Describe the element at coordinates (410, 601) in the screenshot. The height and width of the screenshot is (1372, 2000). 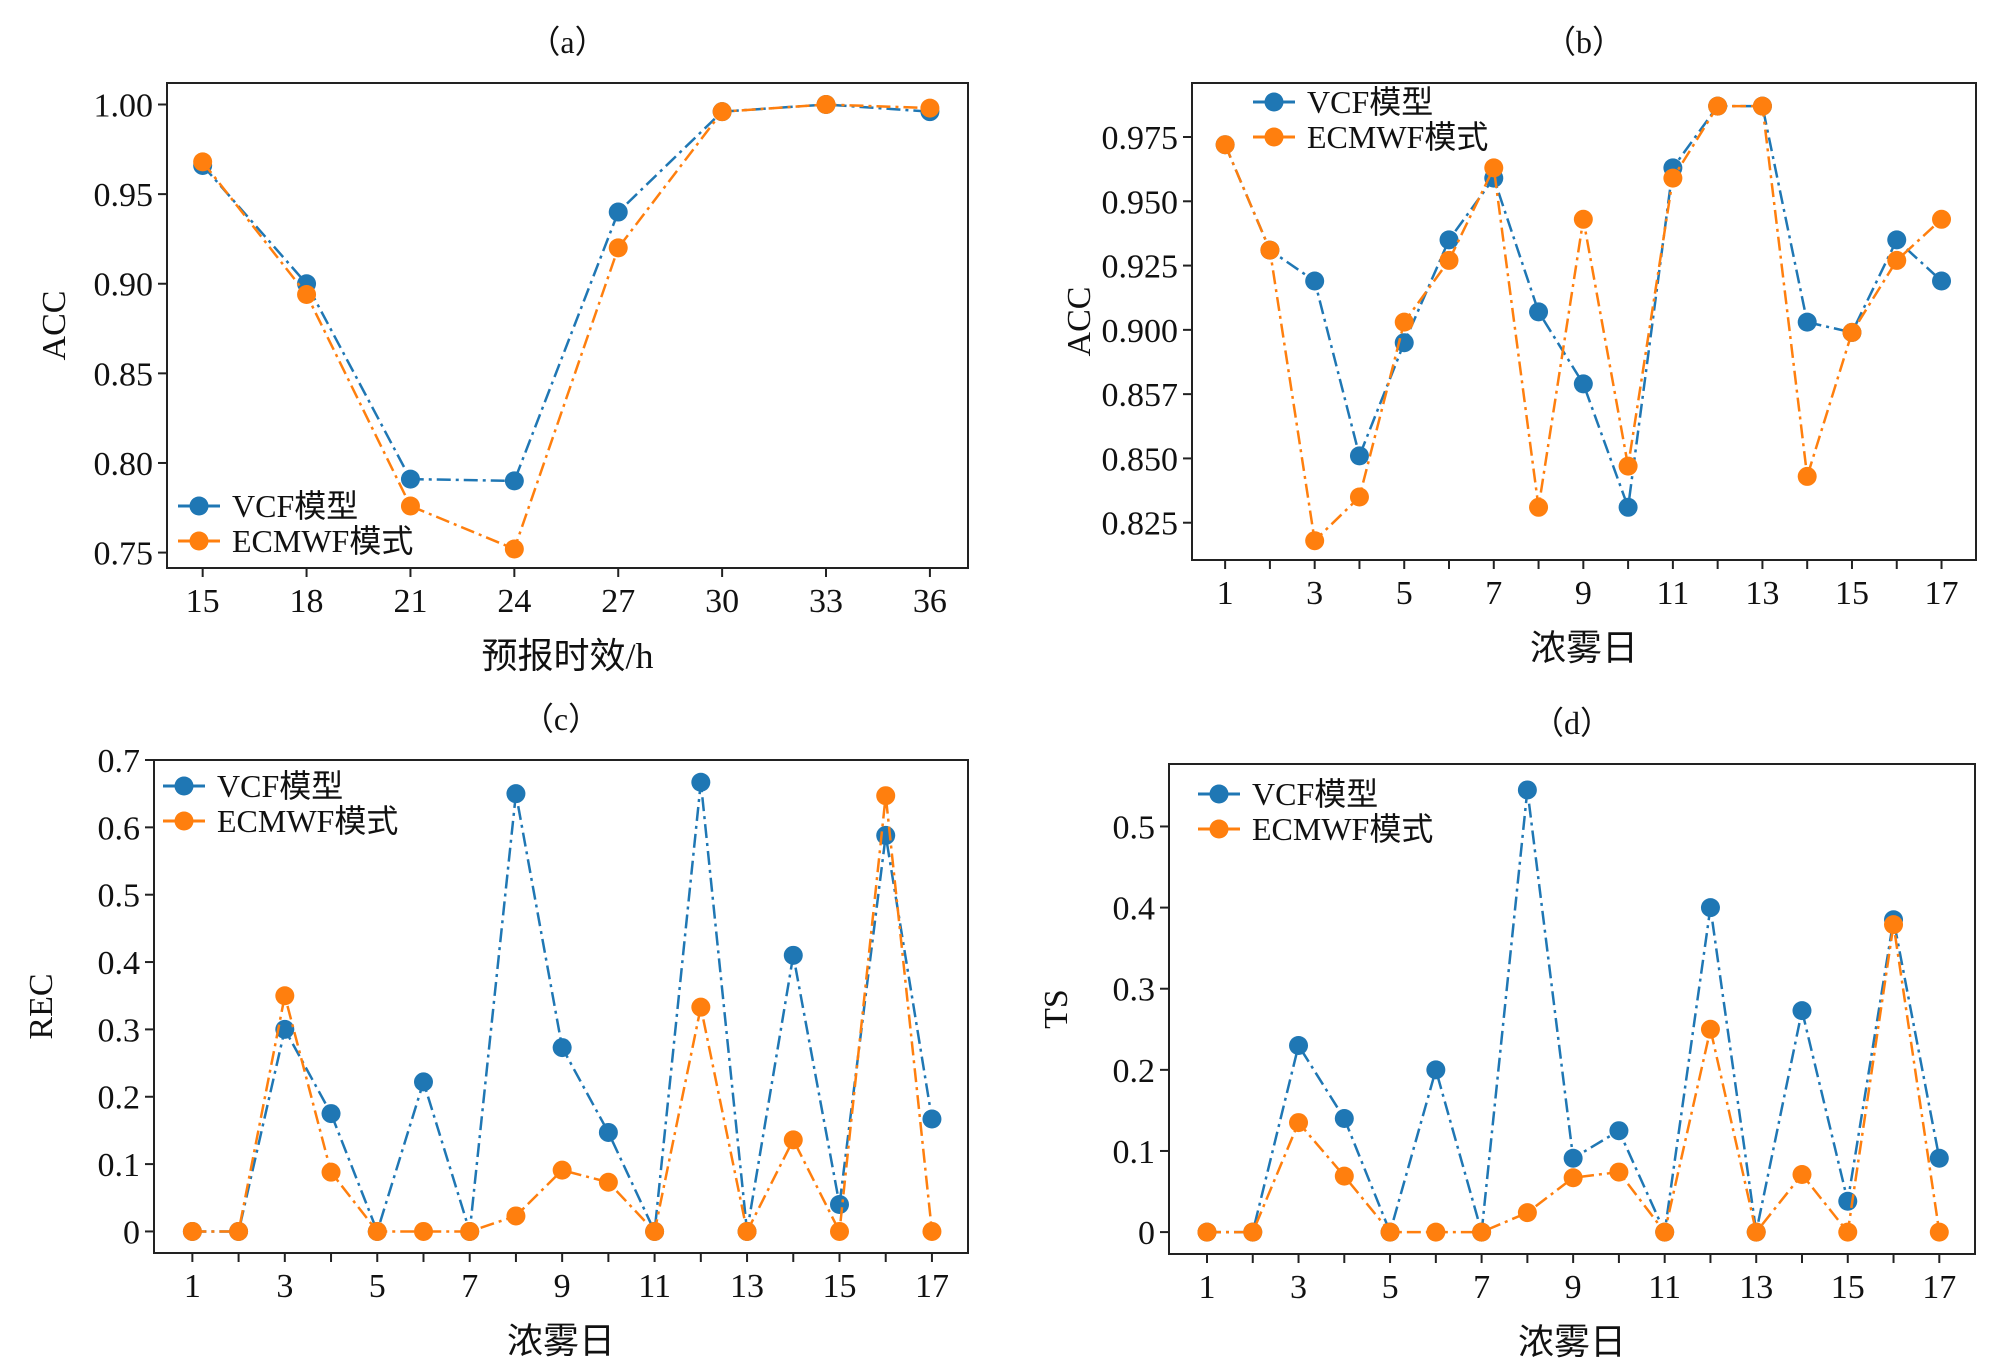
I see `x-tick-label: 21` at that location.